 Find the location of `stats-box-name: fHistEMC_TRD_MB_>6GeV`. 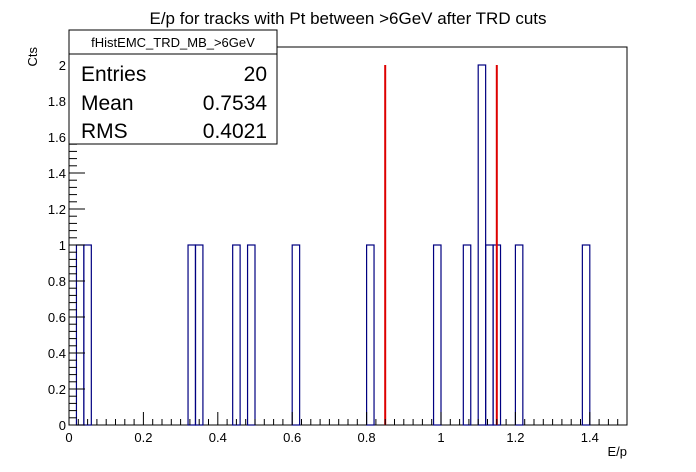

stats-box-name: fHistEMC_TRD_MB_>6GeV is located at coordinates (173, 42).